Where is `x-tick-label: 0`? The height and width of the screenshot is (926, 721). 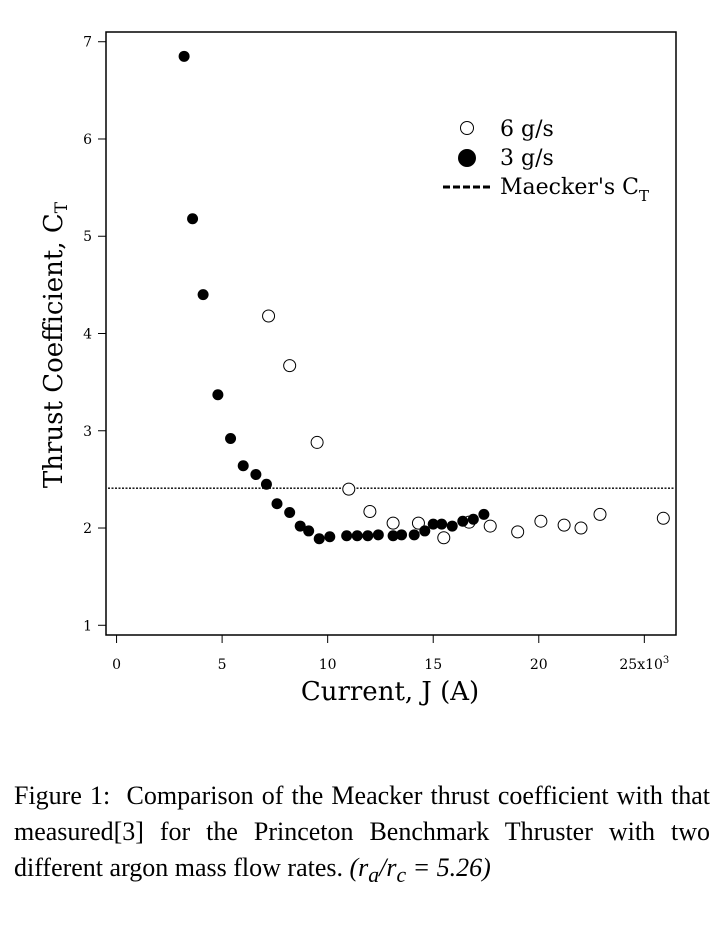
x-tick-label: 0 is located at coordinates (116, 665).